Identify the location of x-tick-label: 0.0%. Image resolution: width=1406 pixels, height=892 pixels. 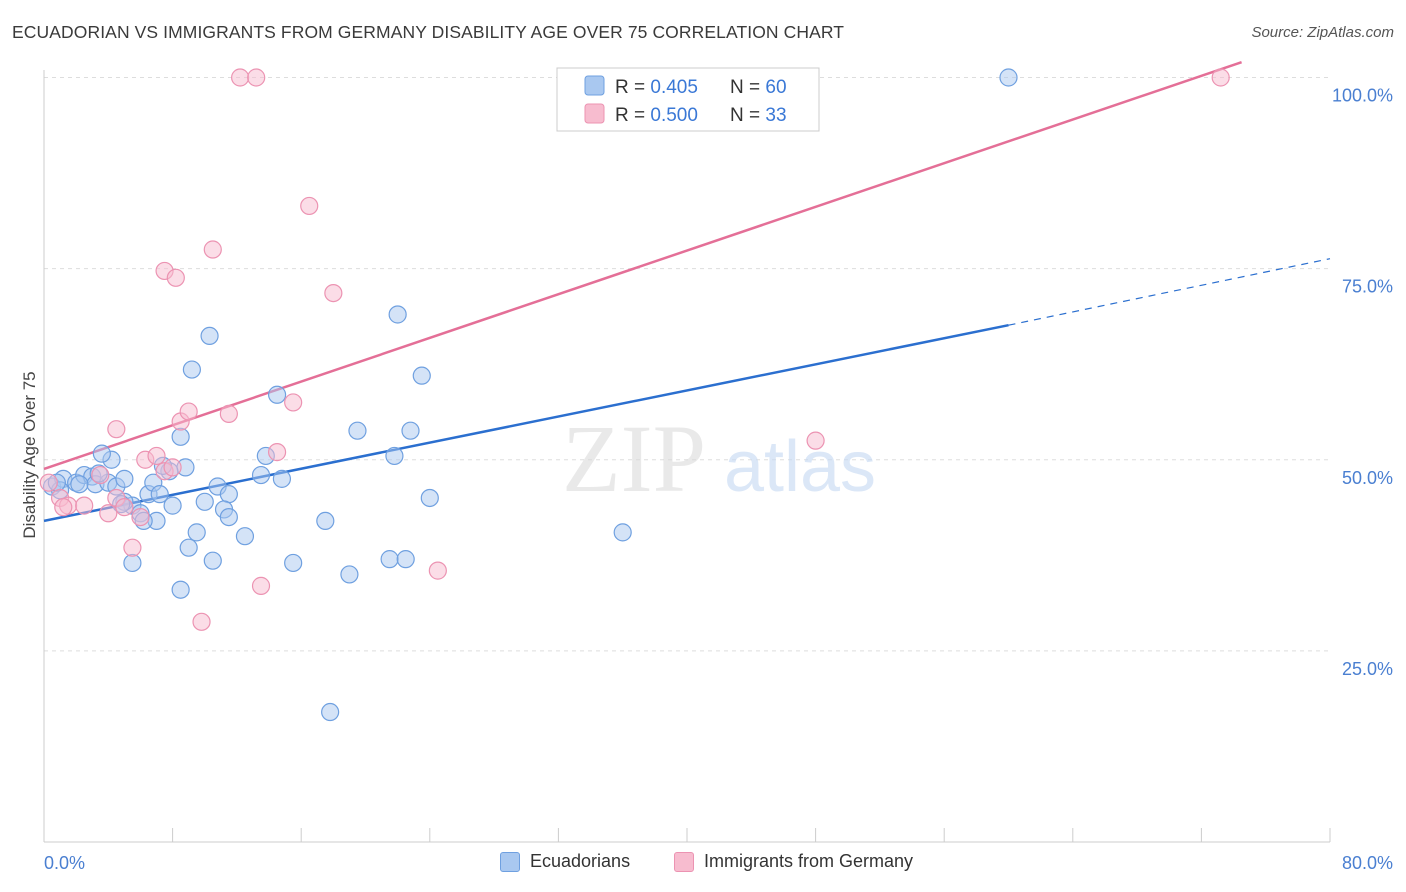
(64, 863).